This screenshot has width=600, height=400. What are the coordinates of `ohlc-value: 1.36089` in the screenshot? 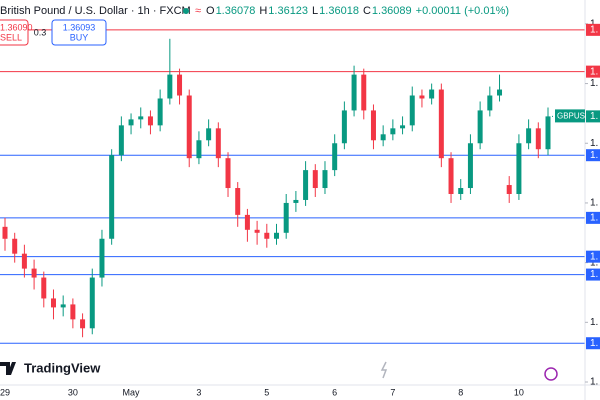 It's located at (392, 11).